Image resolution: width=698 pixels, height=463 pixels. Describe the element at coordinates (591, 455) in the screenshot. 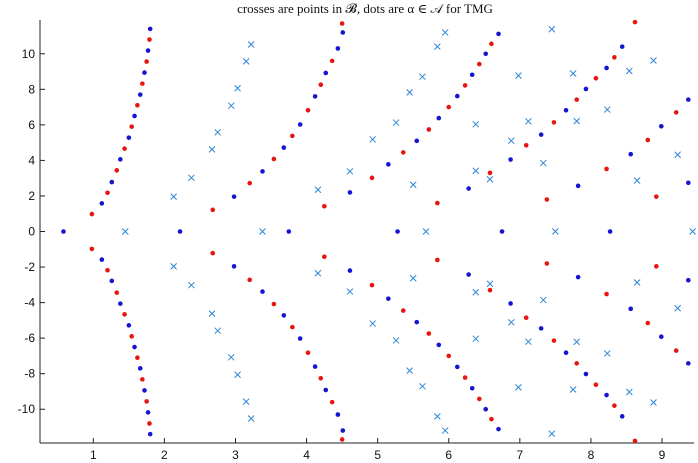

I see `x-tick-label: 8` at that location.